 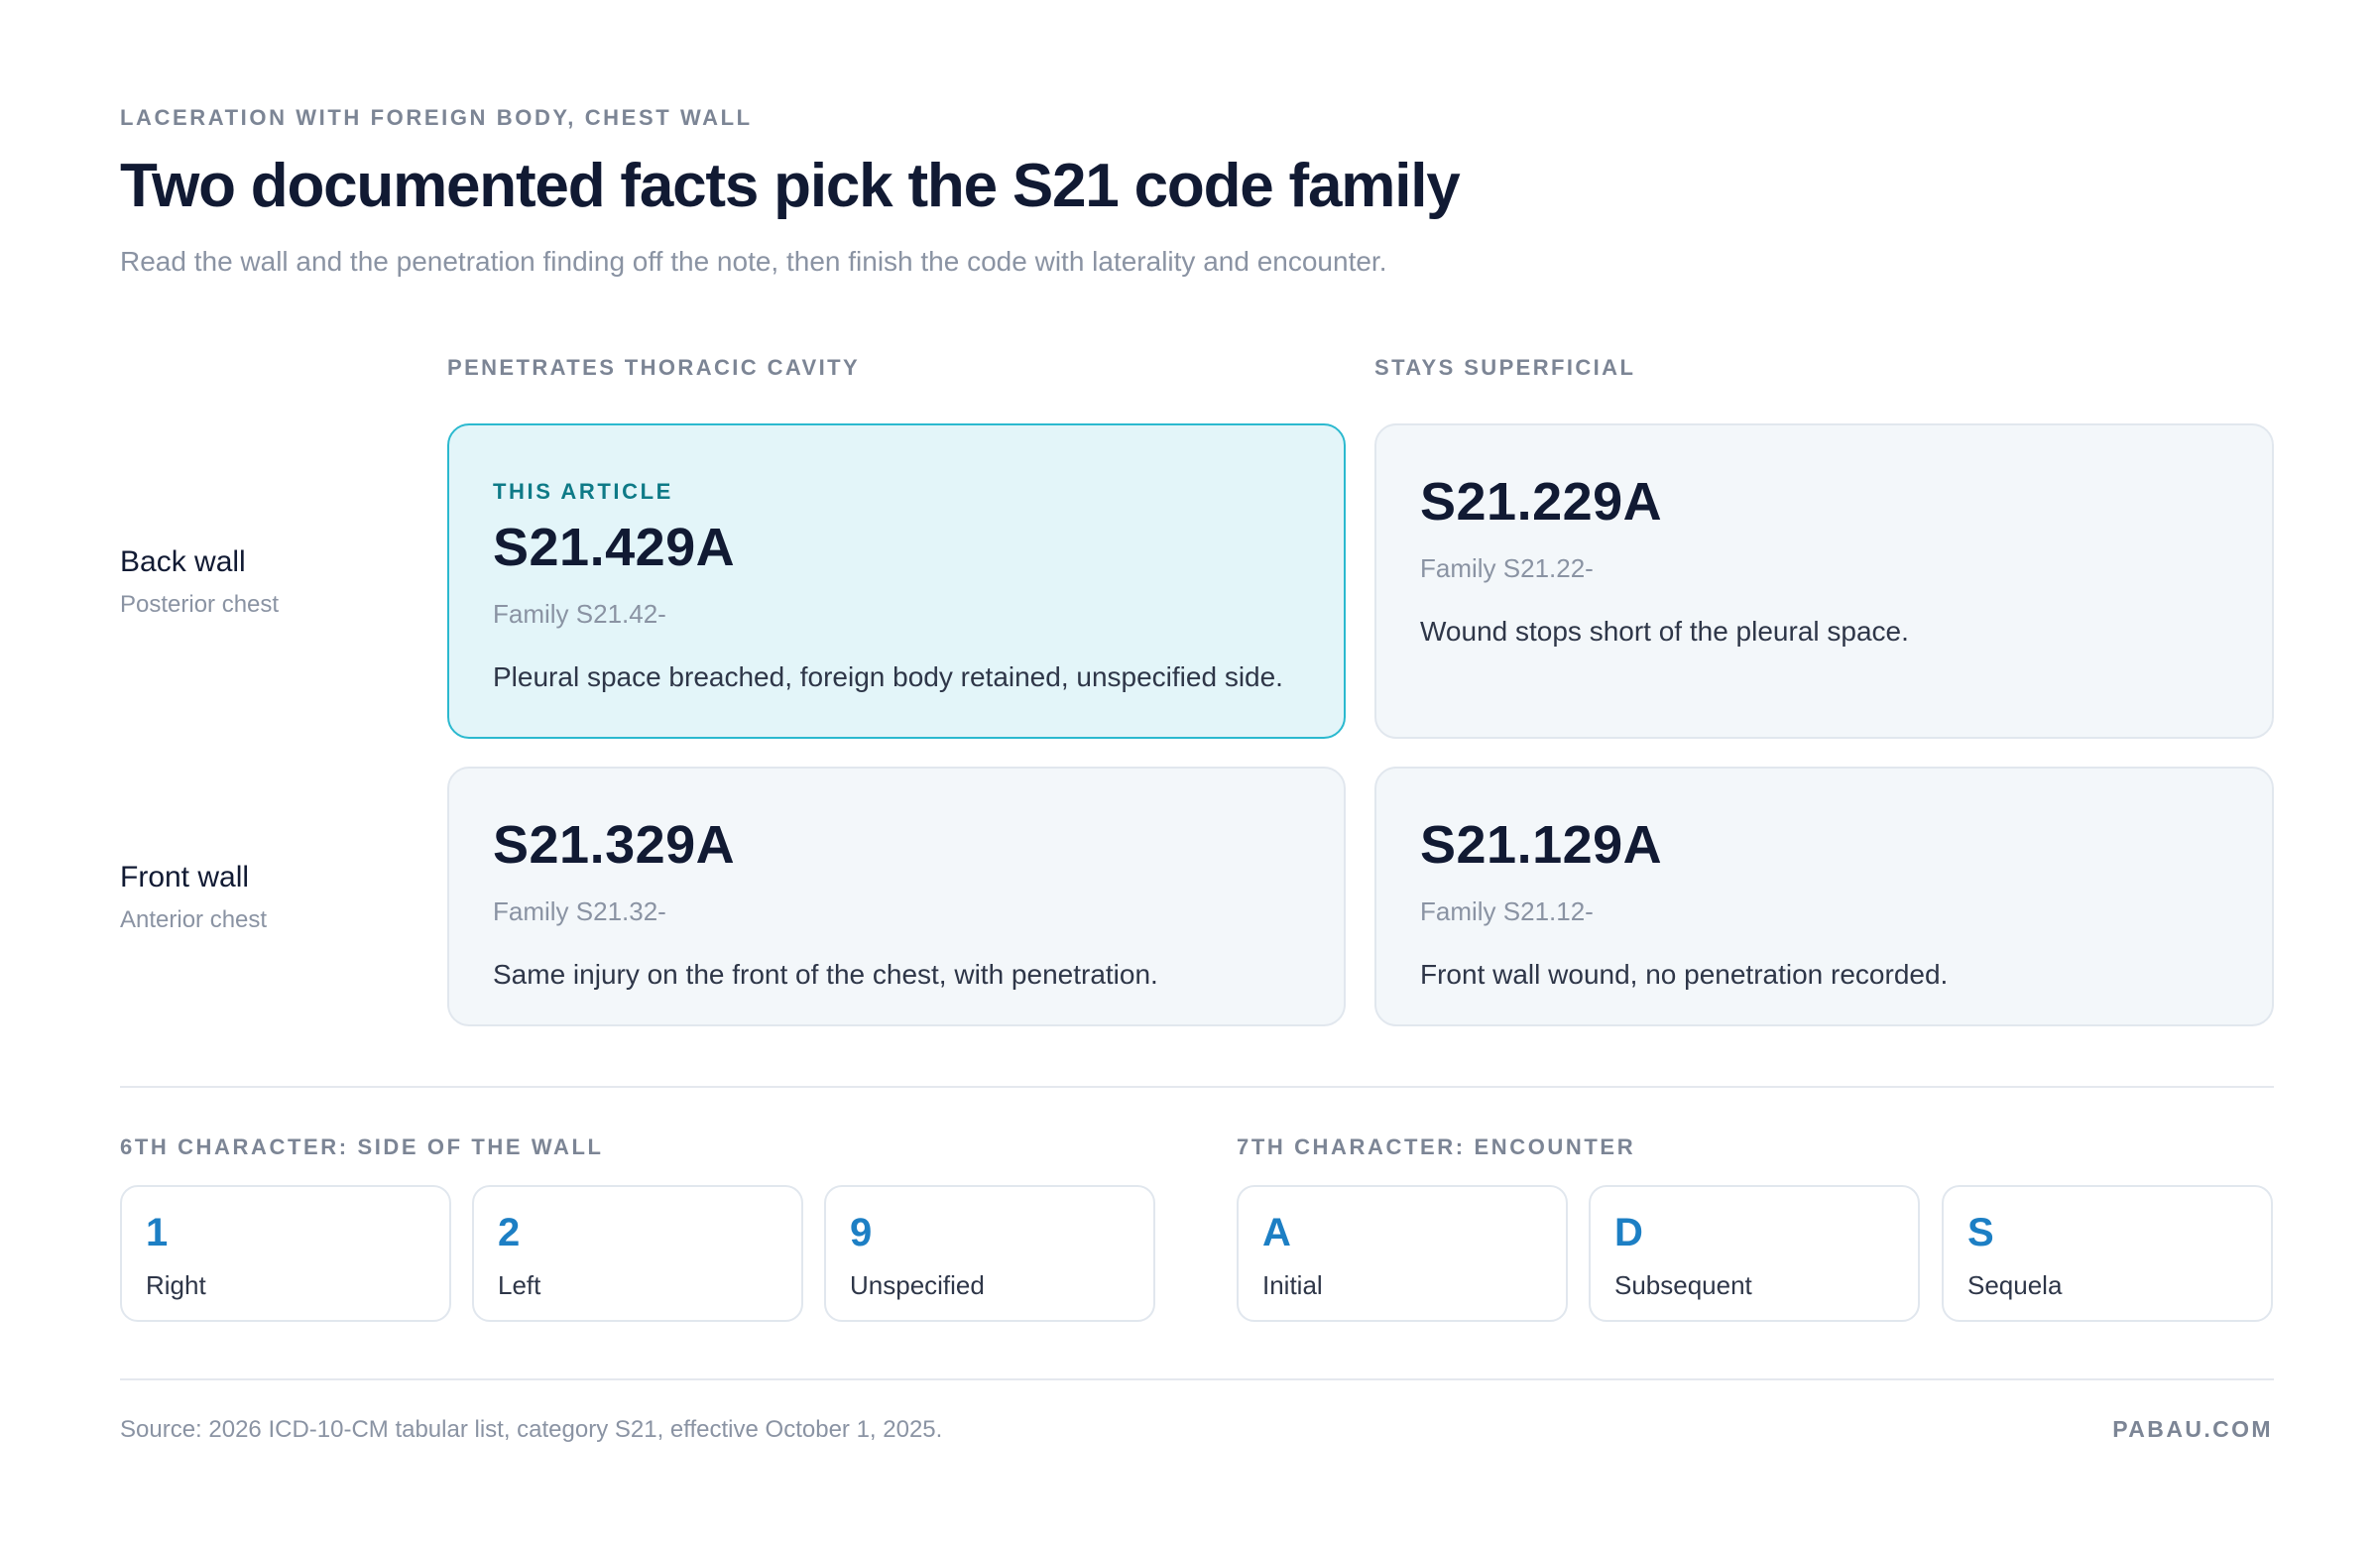 I want to click on row-label-back-wall: Back wall Posterior chest, so click(x=199, y=582).